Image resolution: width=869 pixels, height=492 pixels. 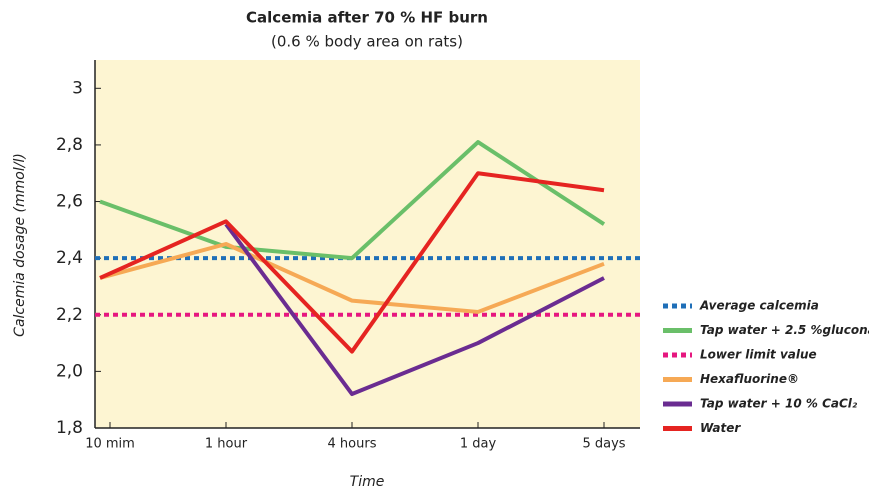 What do you see at coordinates (69, 258) in the screenshot?
I see `y-tick-label: 2,4` at bounding box center [69, 258].